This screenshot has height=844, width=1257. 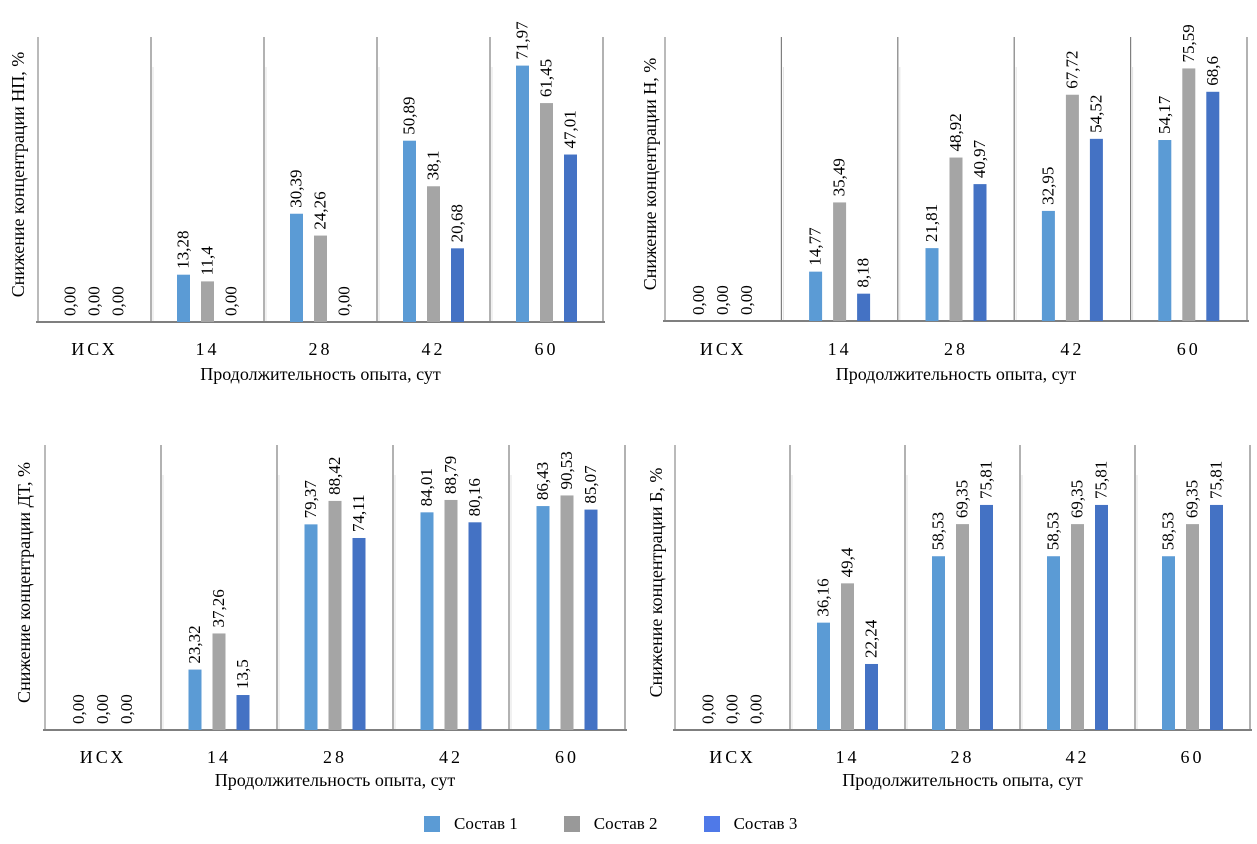 I want to click on data-label: 71,97, so click(x=522, y=40).